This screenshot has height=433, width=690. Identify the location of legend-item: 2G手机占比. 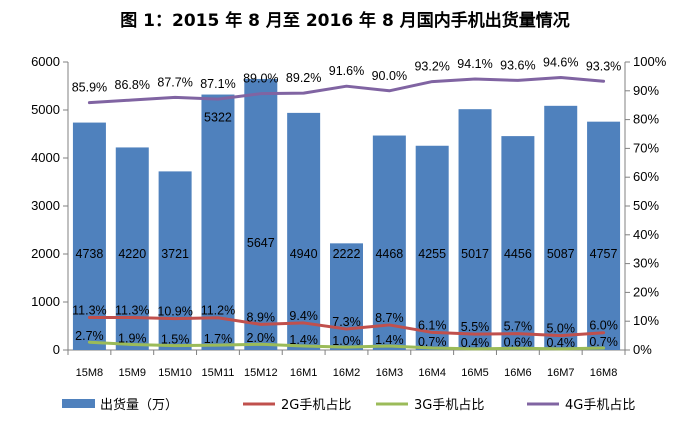
(297, 405).